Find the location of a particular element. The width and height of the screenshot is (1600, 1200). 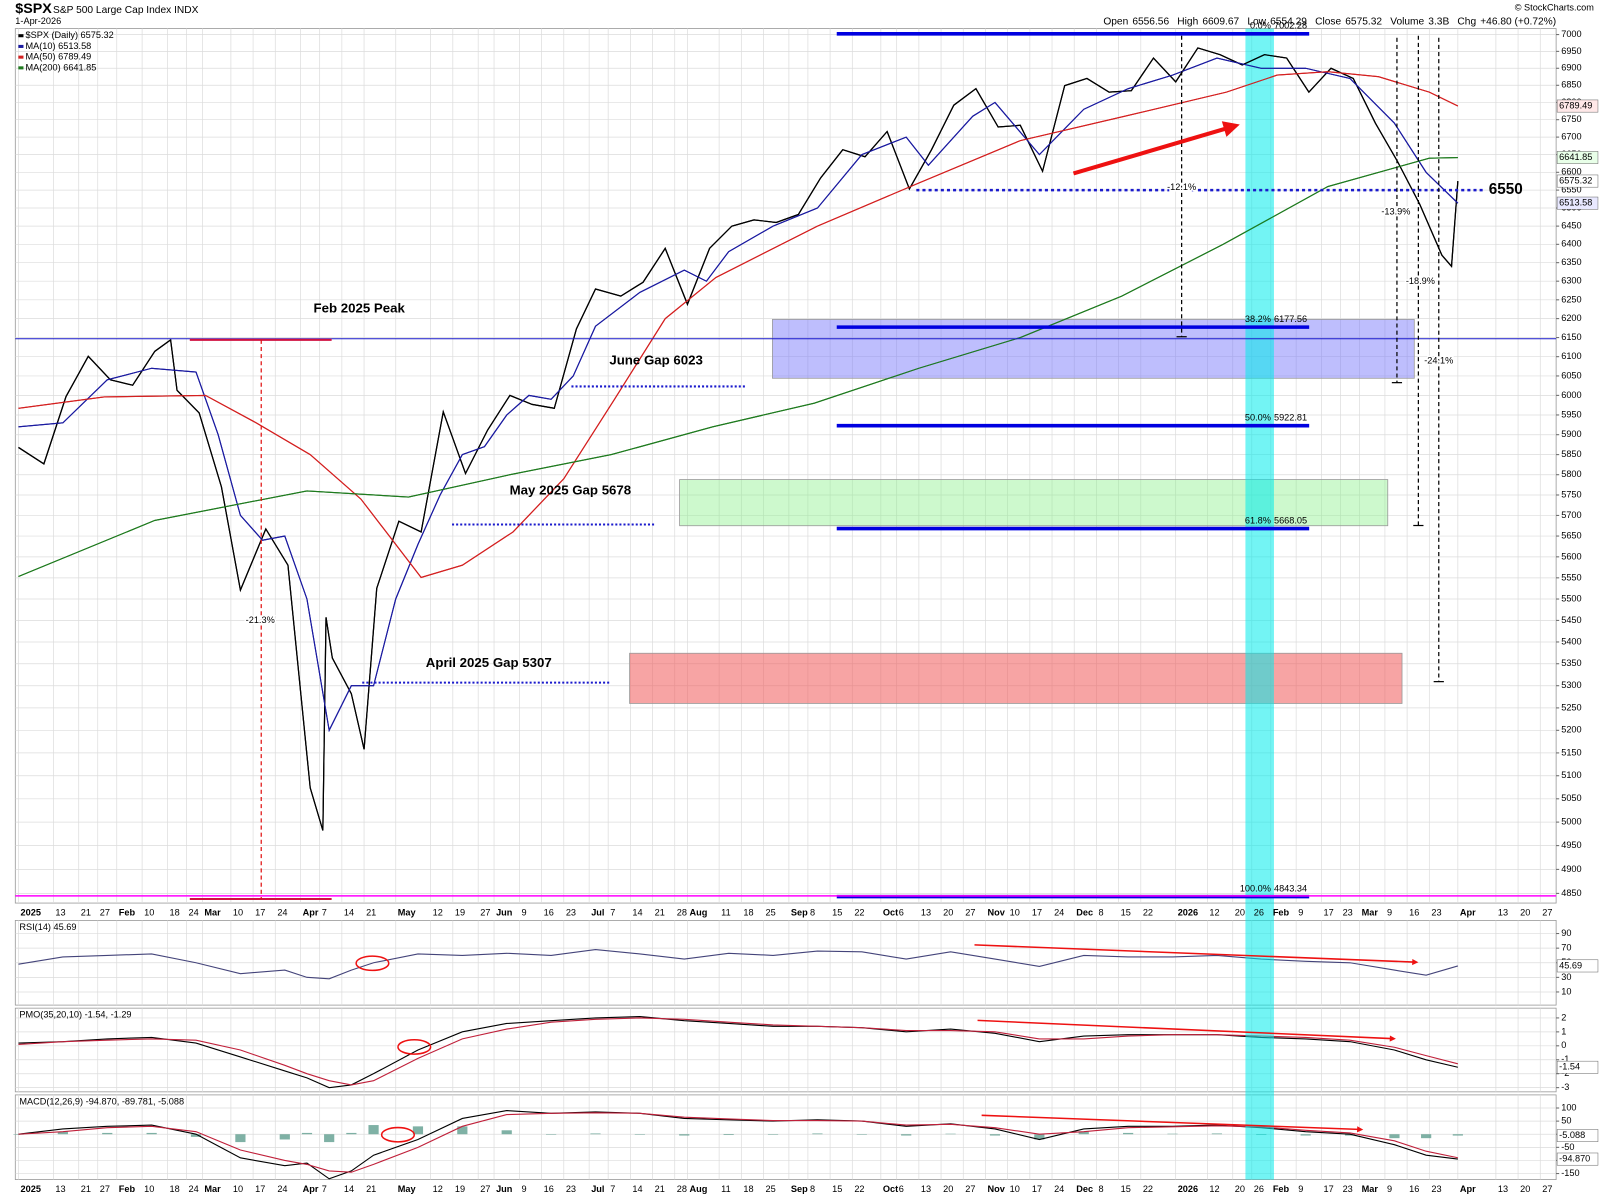

y-tick-label: 0 is located at coordinates (1563, 1045).